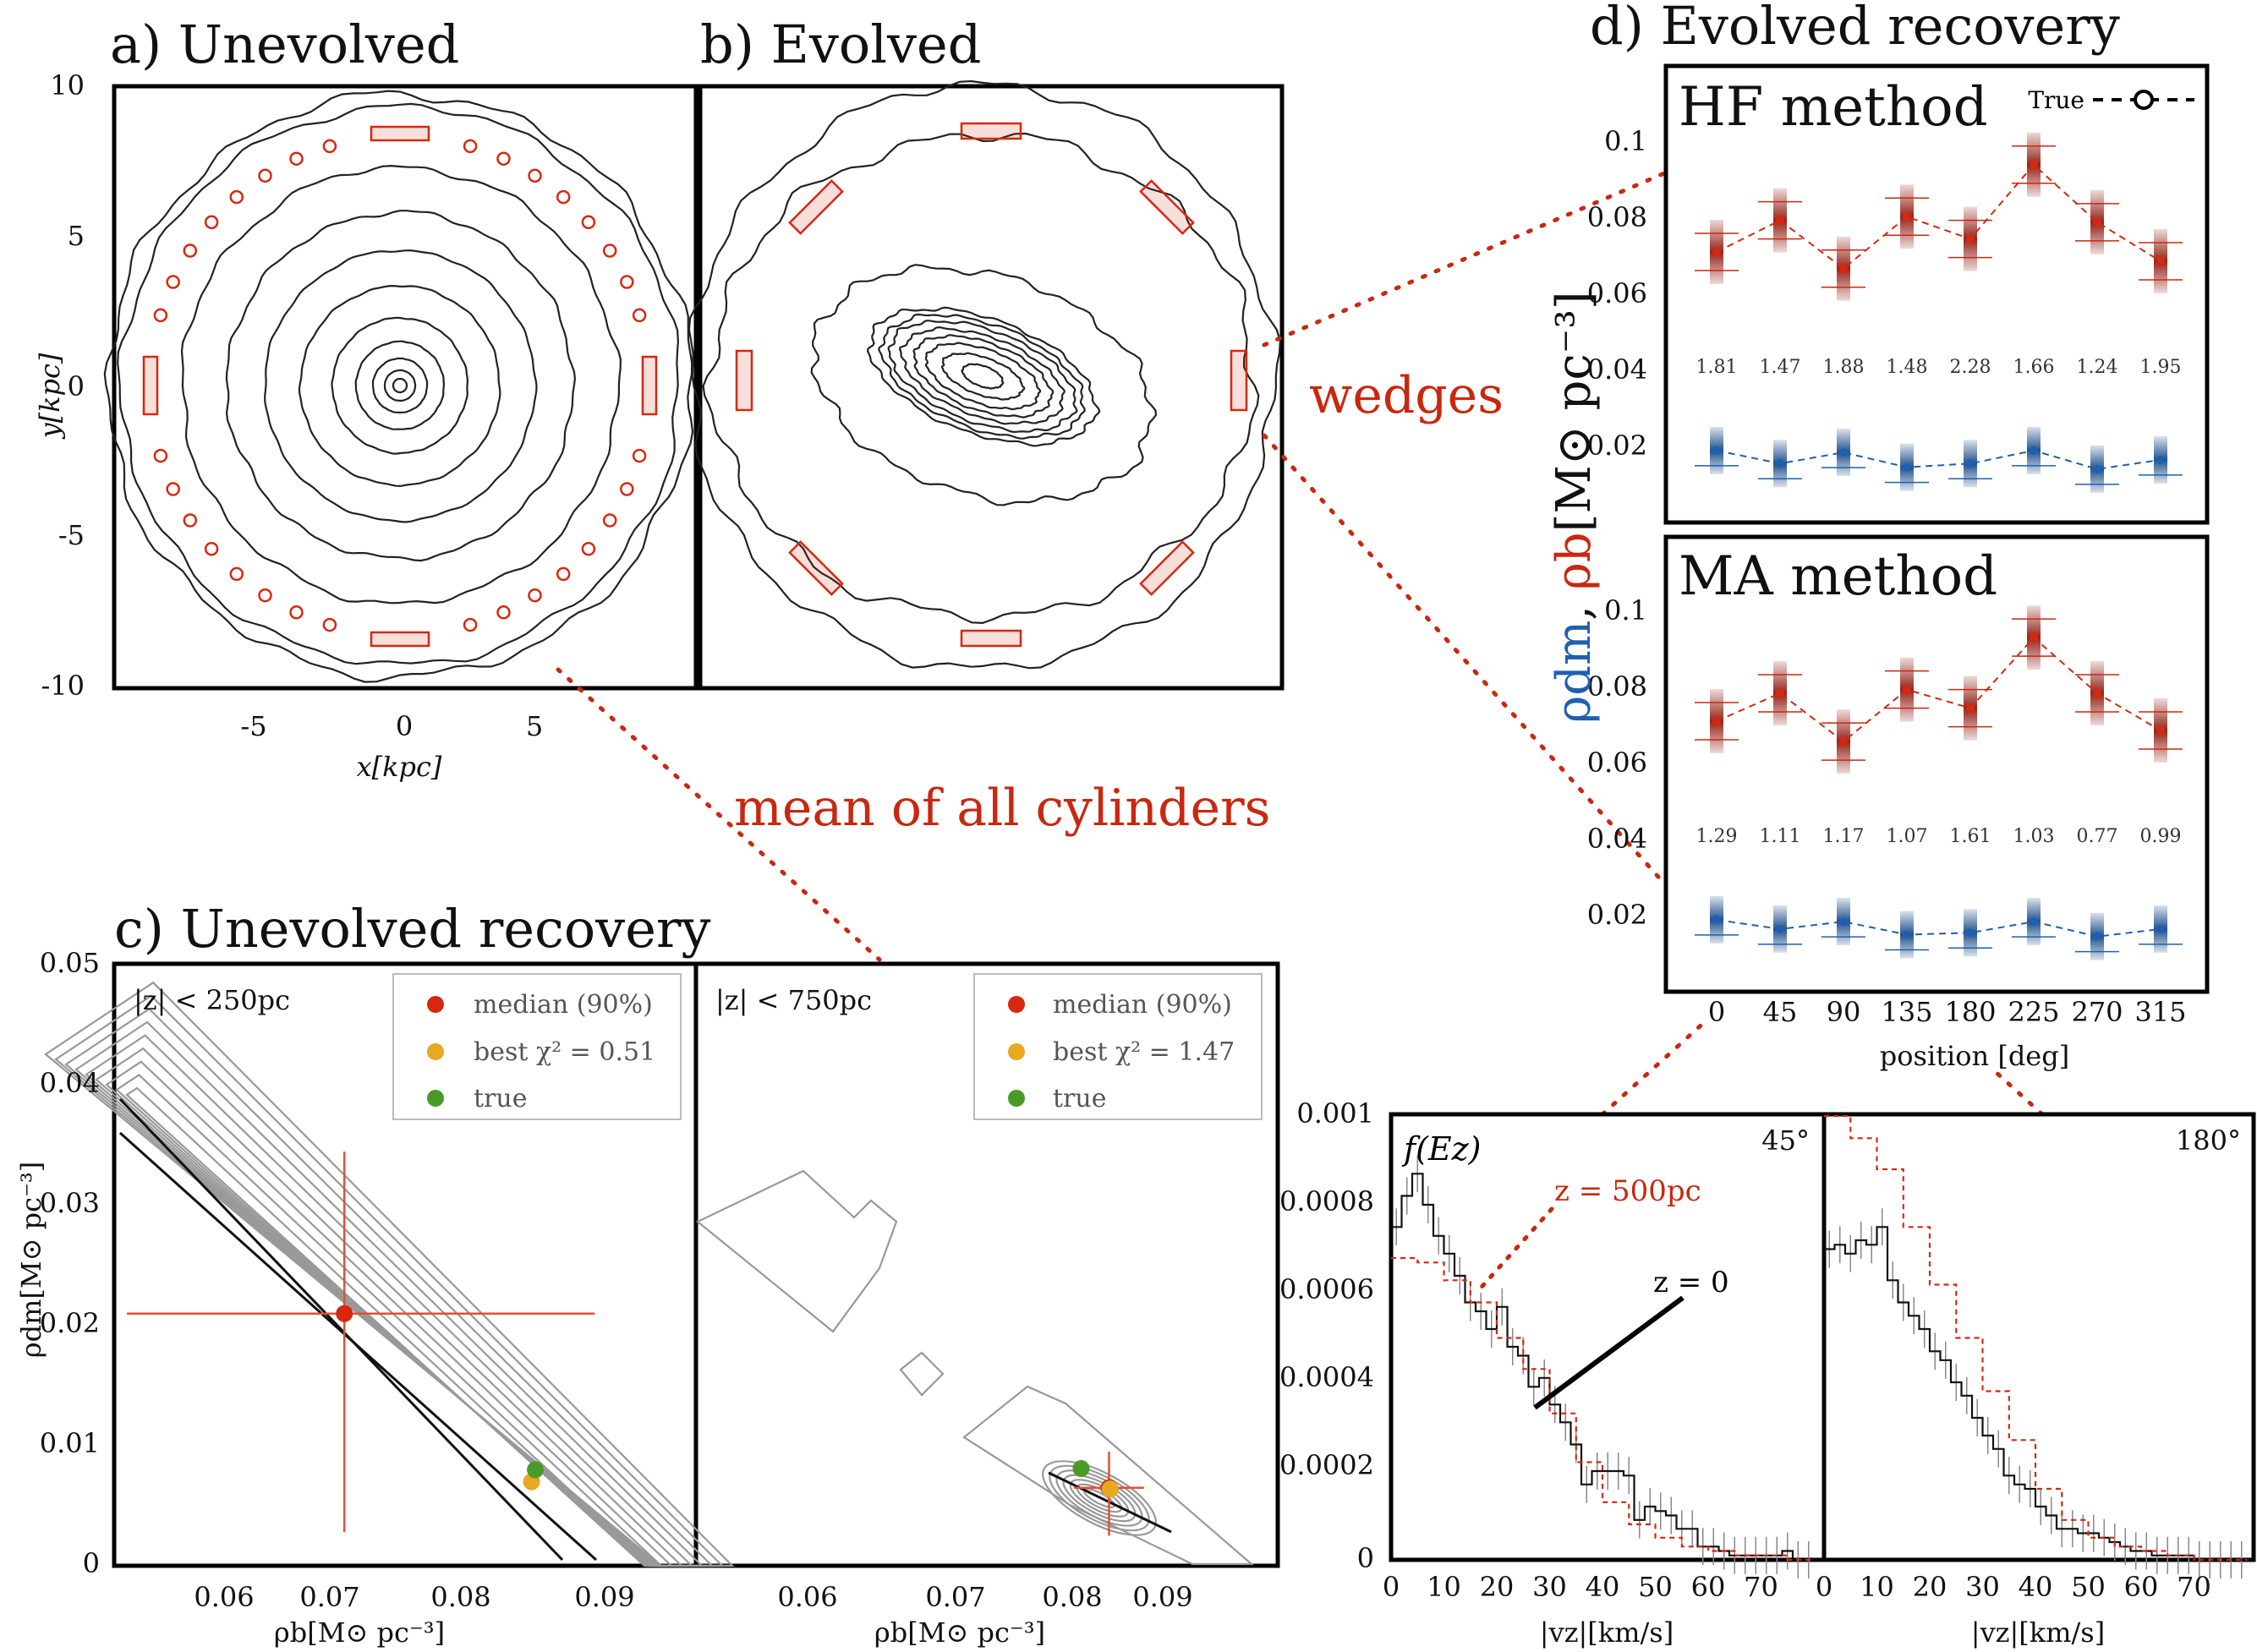 The height and width of the screenshot is (1652, 2257). I want to click on c-right-xtick-0.08: 0.08, so click(1072, 1597).